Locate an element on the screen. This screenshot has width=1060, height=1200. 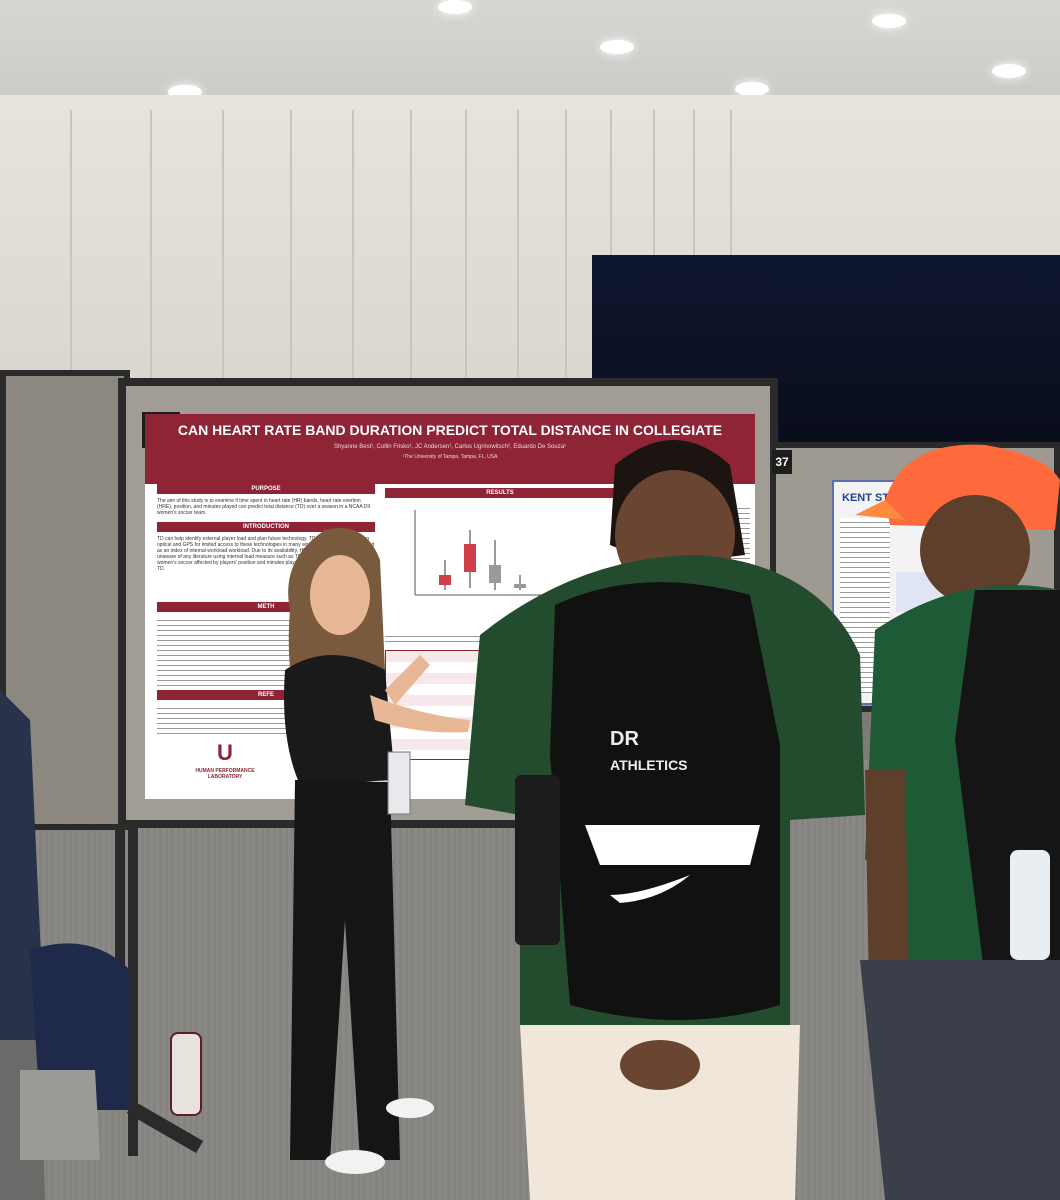
section-results: RESULTS is located at coordinates (500, 493).